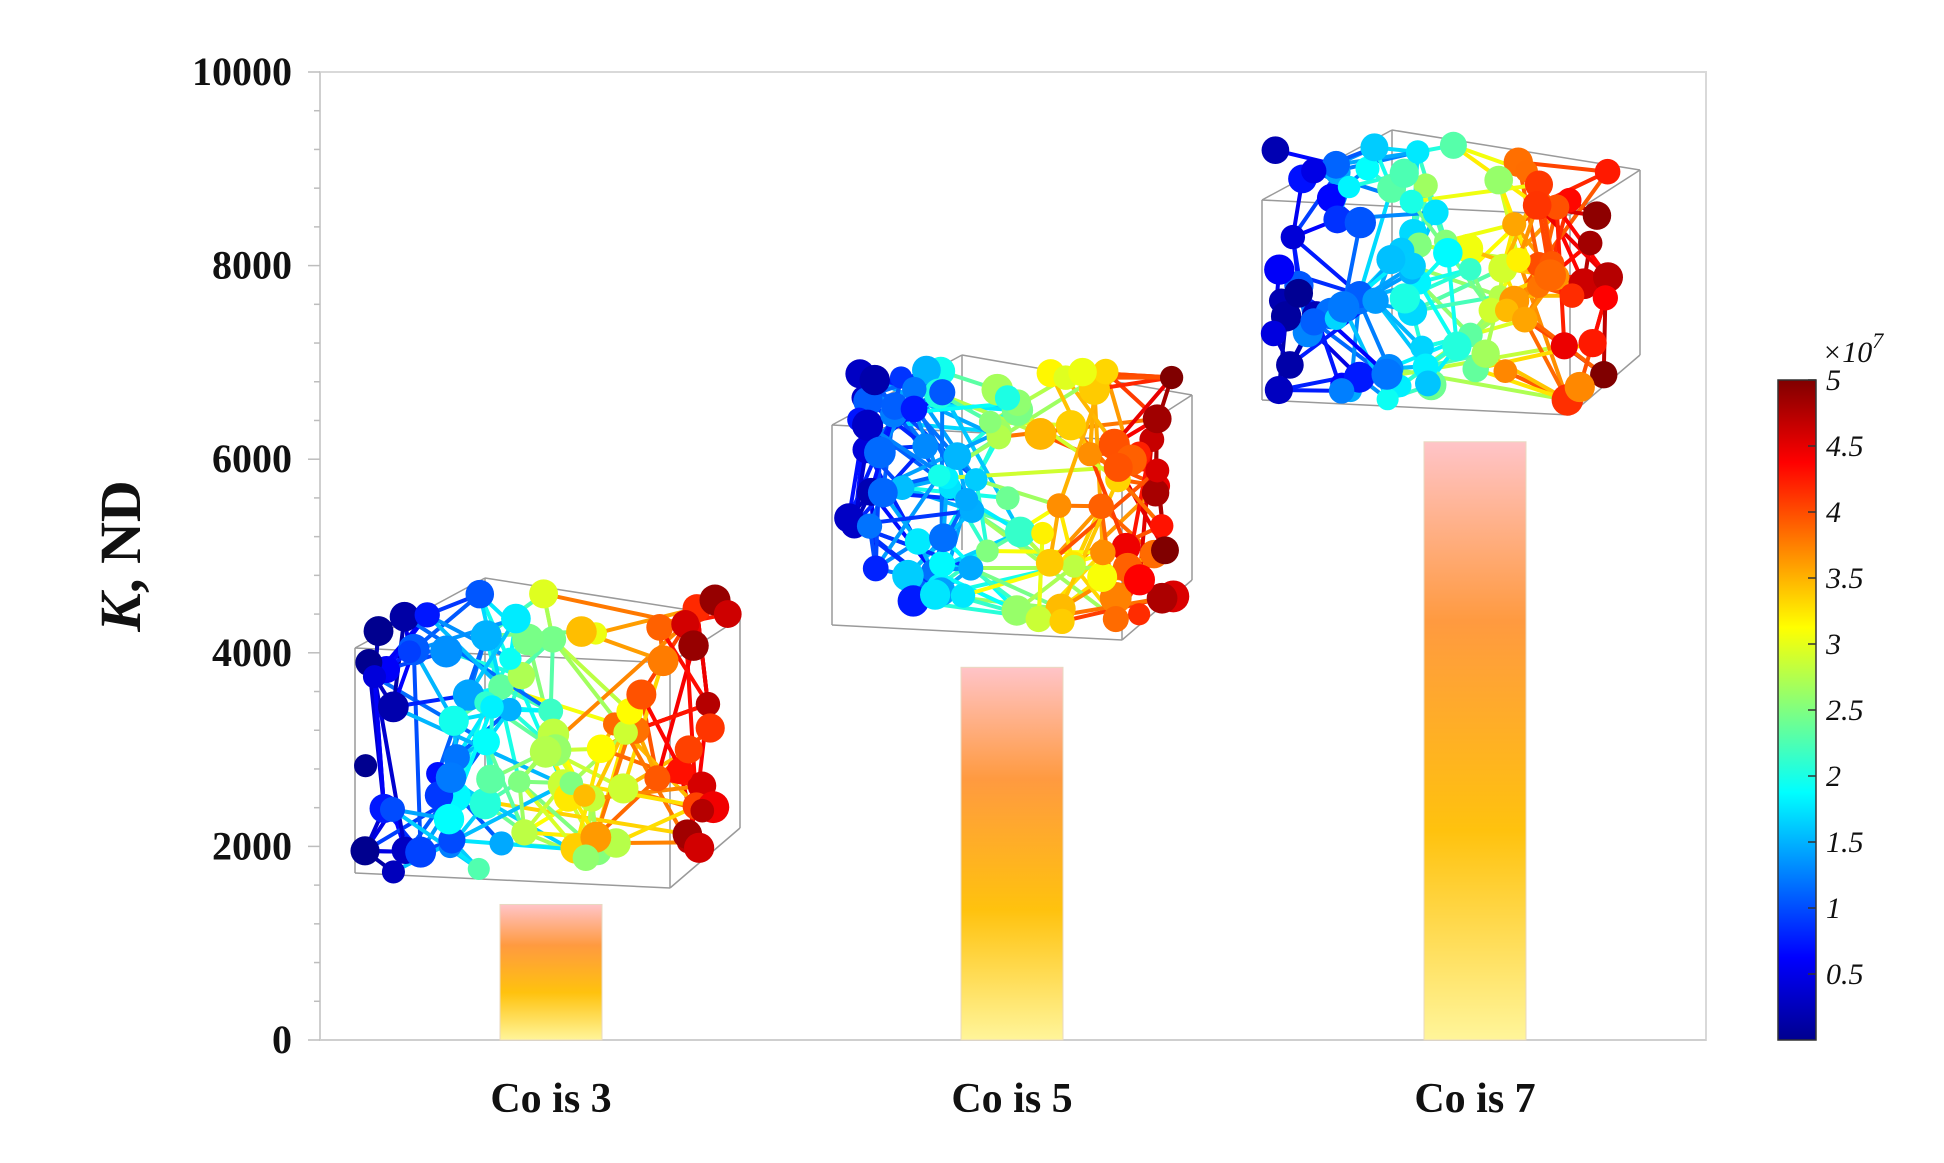 This screenshot has width=1944, height=1163. I want to click on y-tick-label: 0, so click(282, 1039).